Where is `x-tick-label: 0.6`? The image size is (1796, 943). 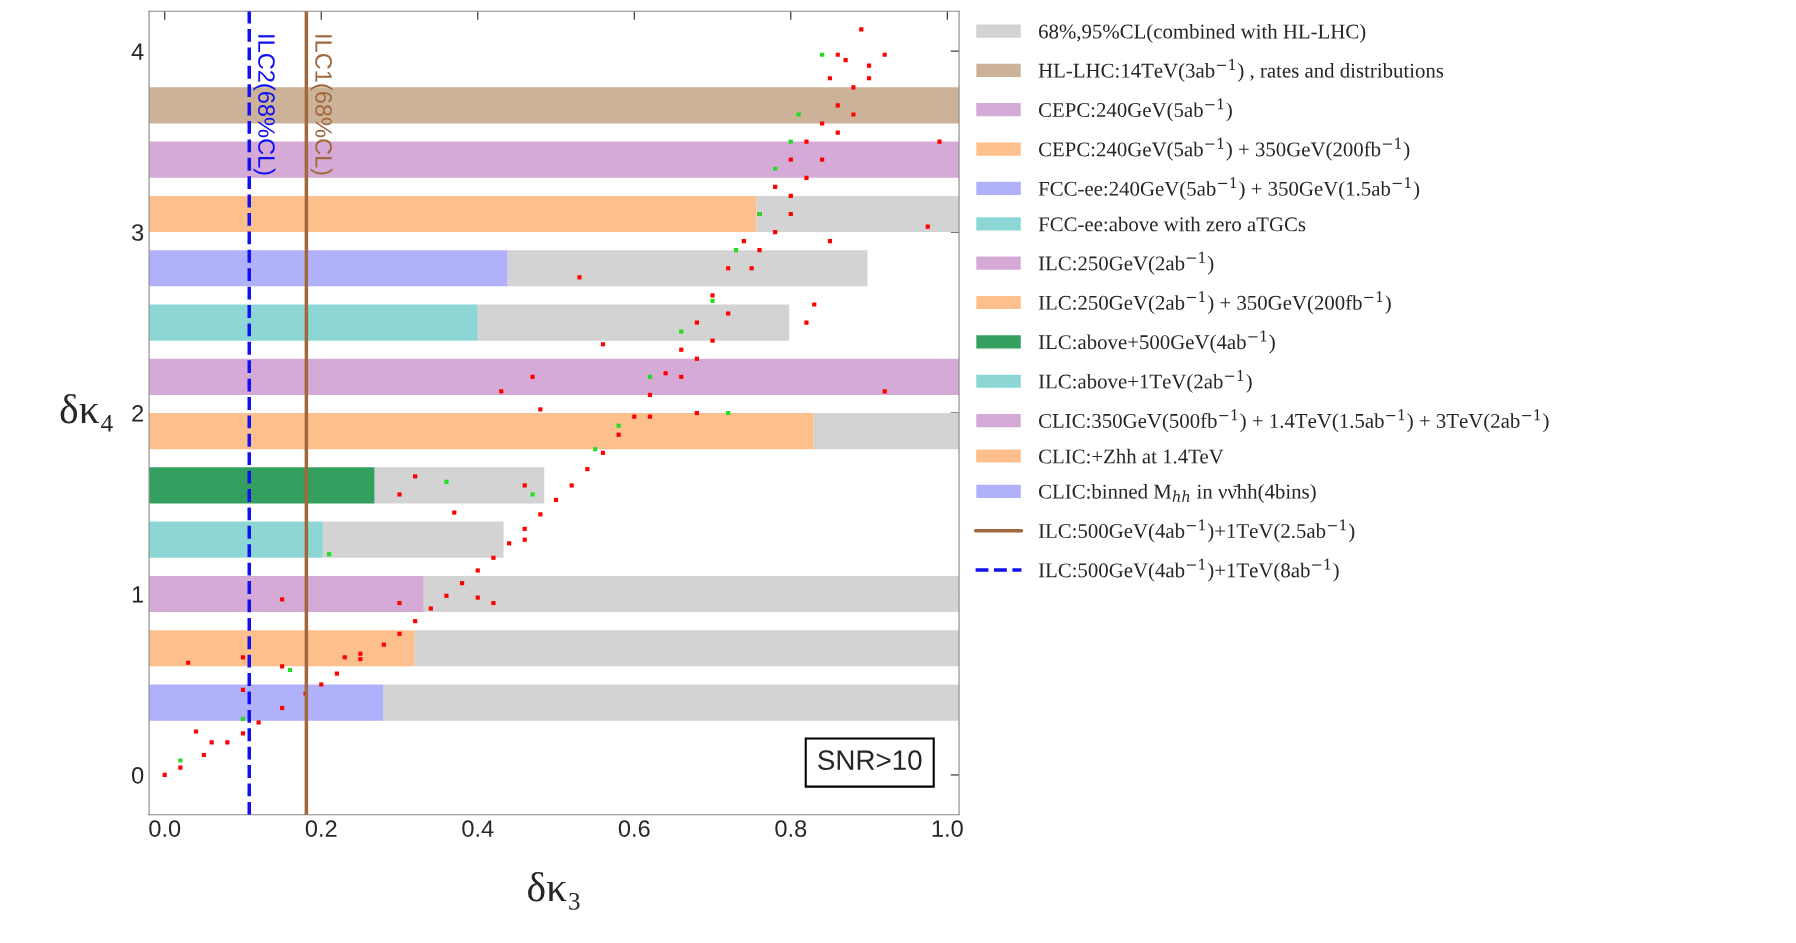 x-tick-label: 0.6 is located at coordinates (634, 828).